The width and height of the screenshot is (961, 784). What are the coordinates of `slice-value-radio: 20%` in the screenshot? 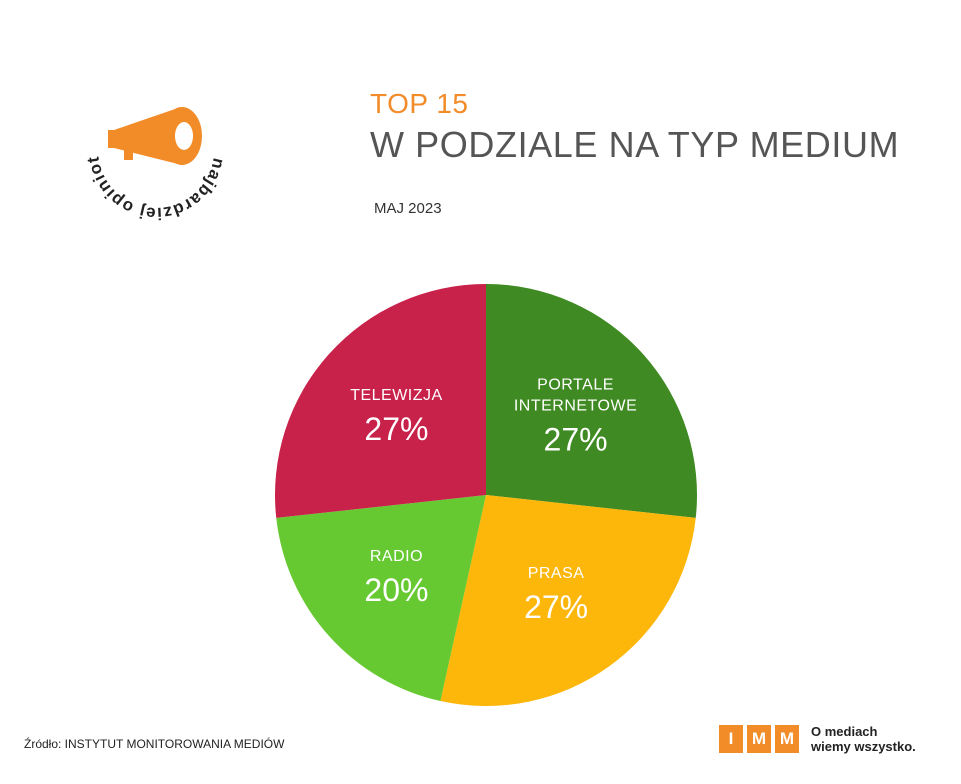 It's located at (396, 590).